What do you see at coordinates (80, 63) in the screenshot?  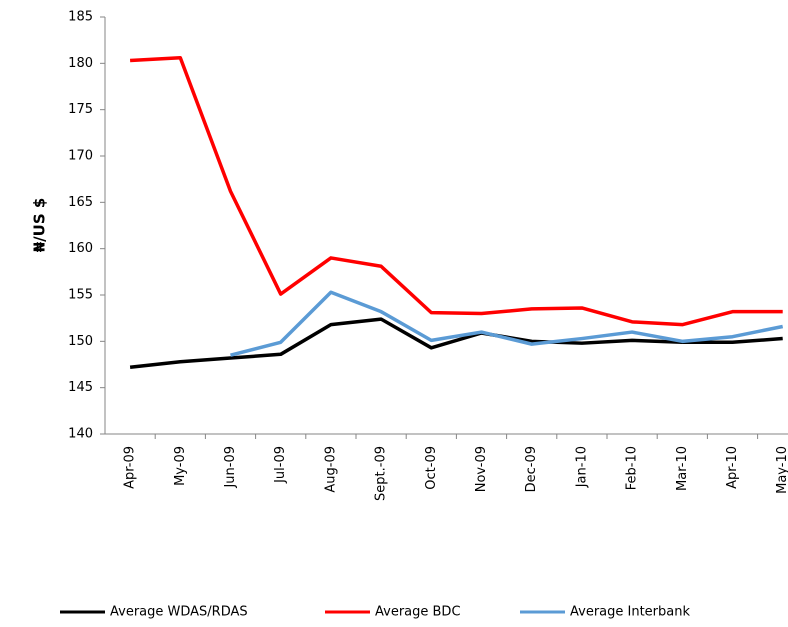 I see `y-tick-label: 180` at bounding box center [80, 63].